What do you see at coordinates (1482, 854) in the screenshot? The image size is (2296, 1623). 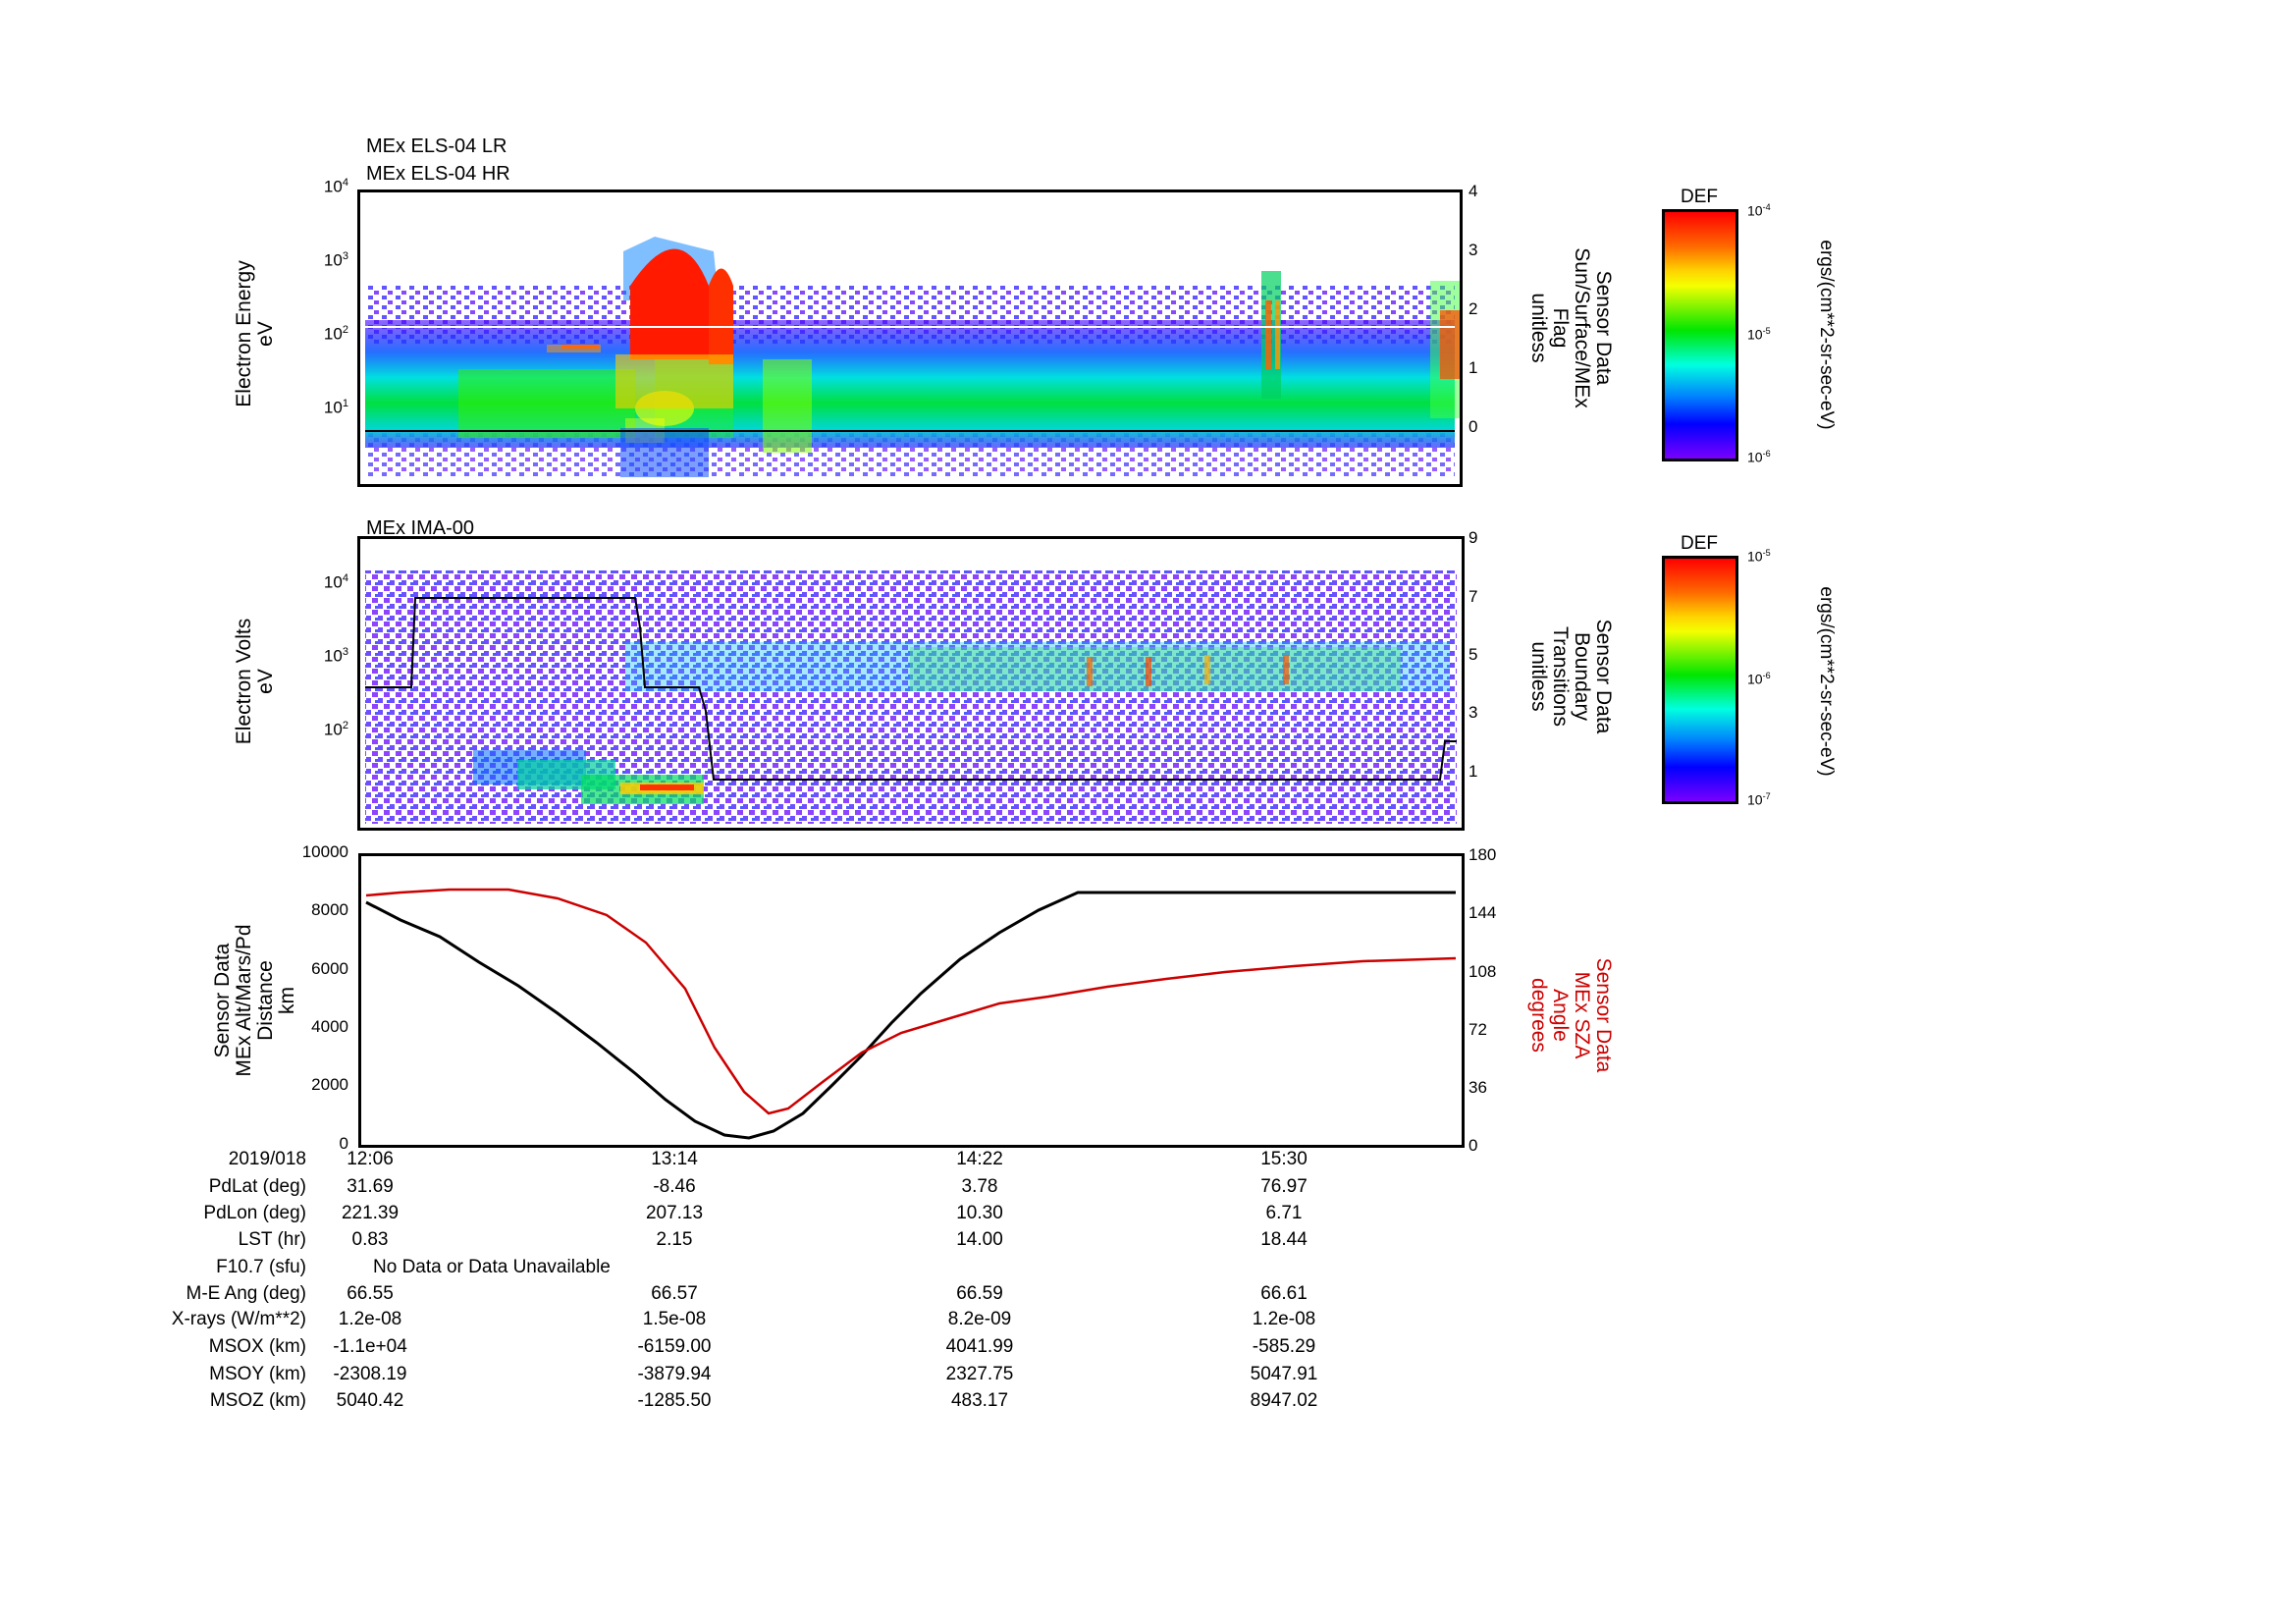 I see `panel3-rtick: 180` at bounding box center [1482, 854].